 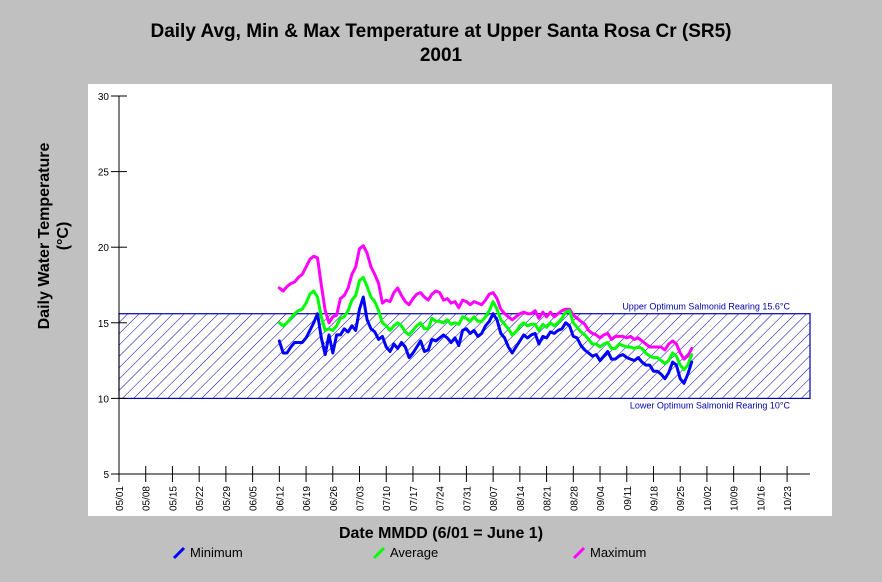 I want to click on x-tick-label: 05/01, so click(x=120, y=498).